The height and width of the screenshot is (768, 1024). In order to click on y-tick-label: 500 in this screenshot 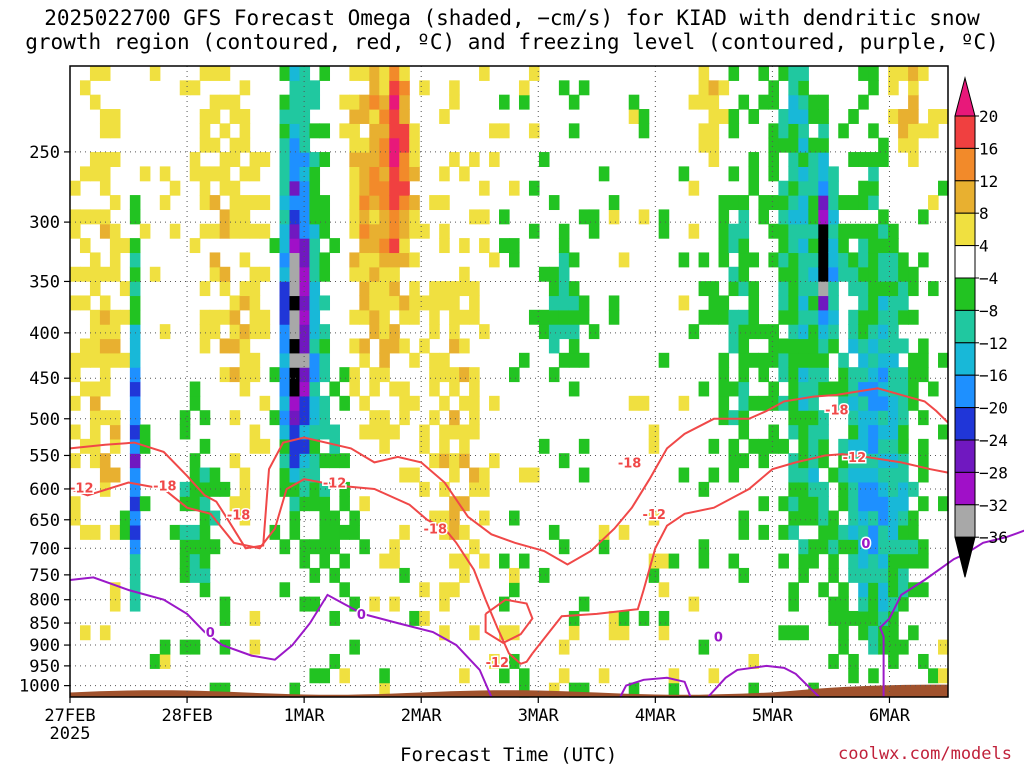, I will do `click(44, 420)`.